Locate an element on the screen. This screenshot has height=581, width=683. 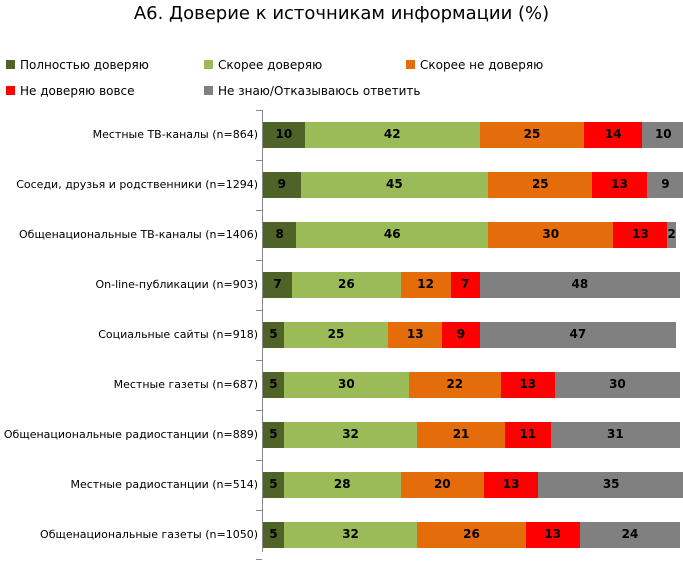
chart-title: А6. Доверие к источникам информации (%) is located at coordinates (341, 13).